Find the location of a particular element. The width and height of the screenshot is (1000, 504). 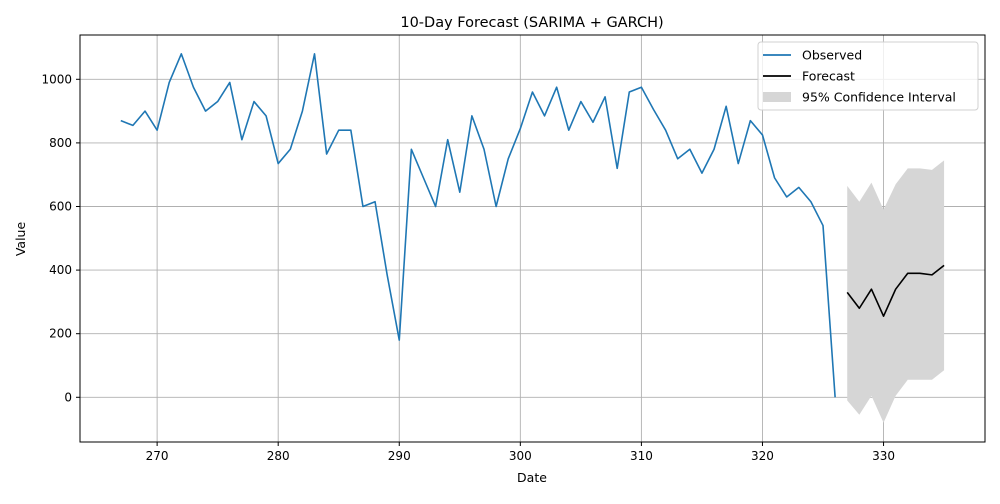

legend-label: 95% Confidence Interval is located at coordinates (879, 97).